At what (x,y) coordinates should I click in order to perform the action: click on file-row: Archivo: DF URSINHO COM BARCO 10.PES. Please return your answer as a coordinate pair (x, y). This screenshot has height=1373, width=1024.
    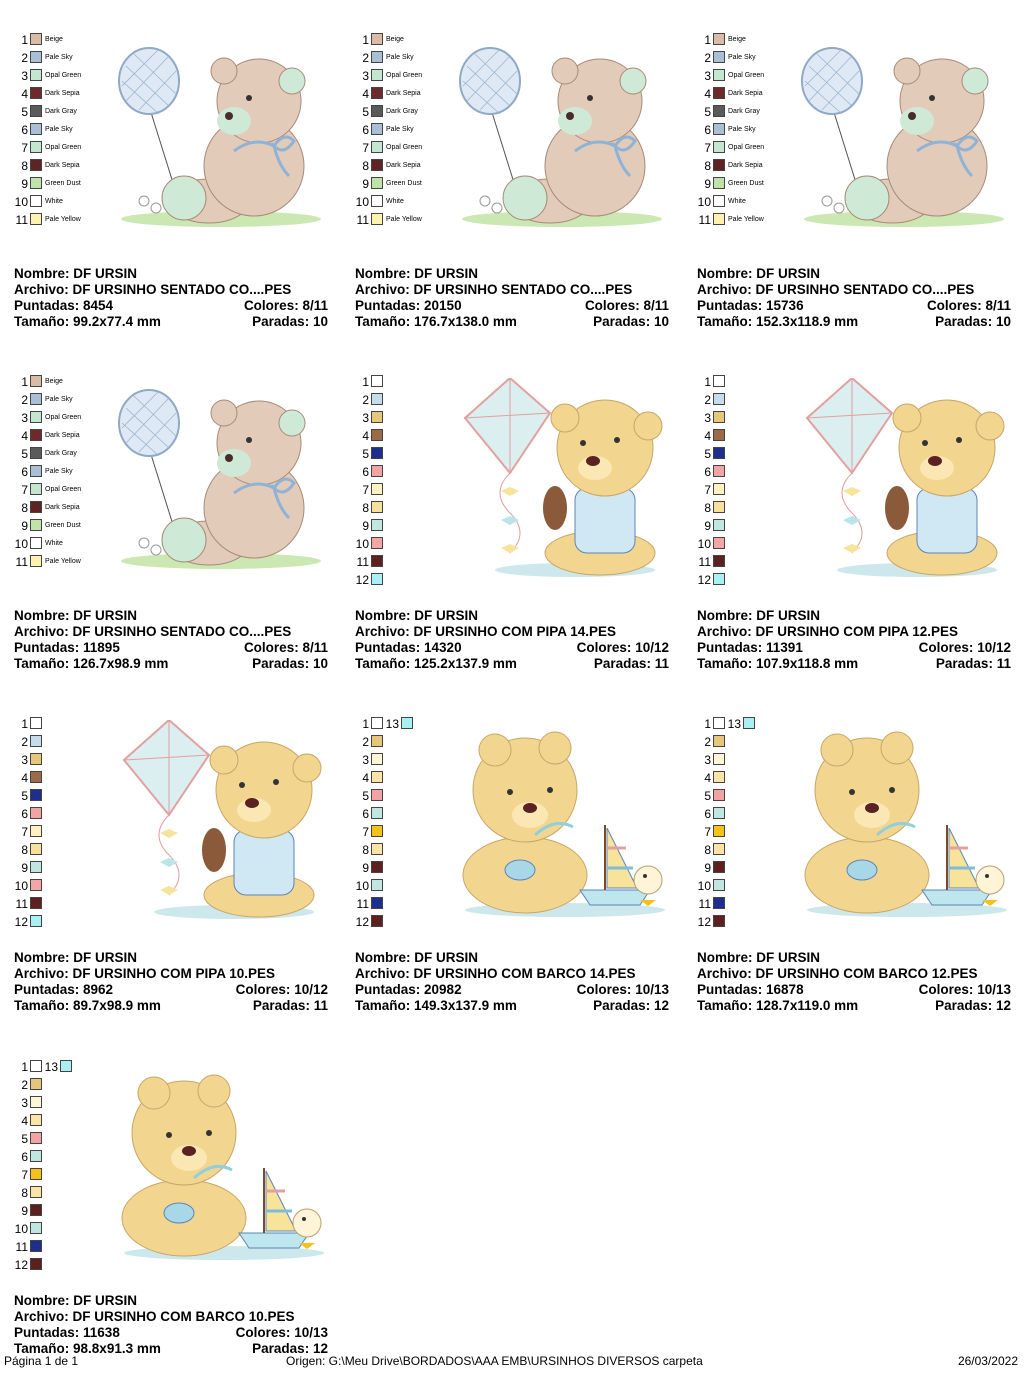
    Looking at the image, I should click on (171, 1317).